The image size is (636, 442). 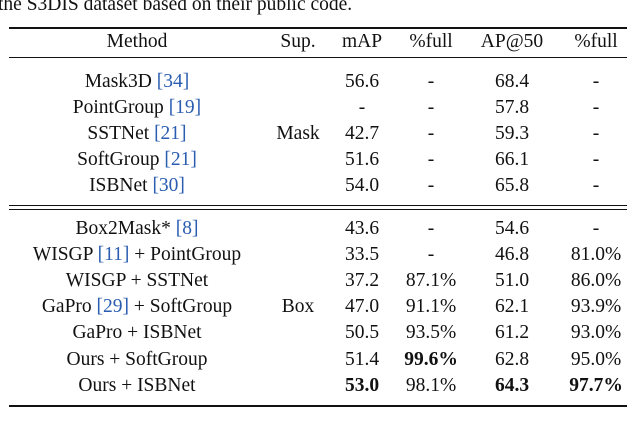 What do you see at coordinates (431, 359) in the screenshot?
I see `value-cell: 99.6%` at bounding box center [431, 359].